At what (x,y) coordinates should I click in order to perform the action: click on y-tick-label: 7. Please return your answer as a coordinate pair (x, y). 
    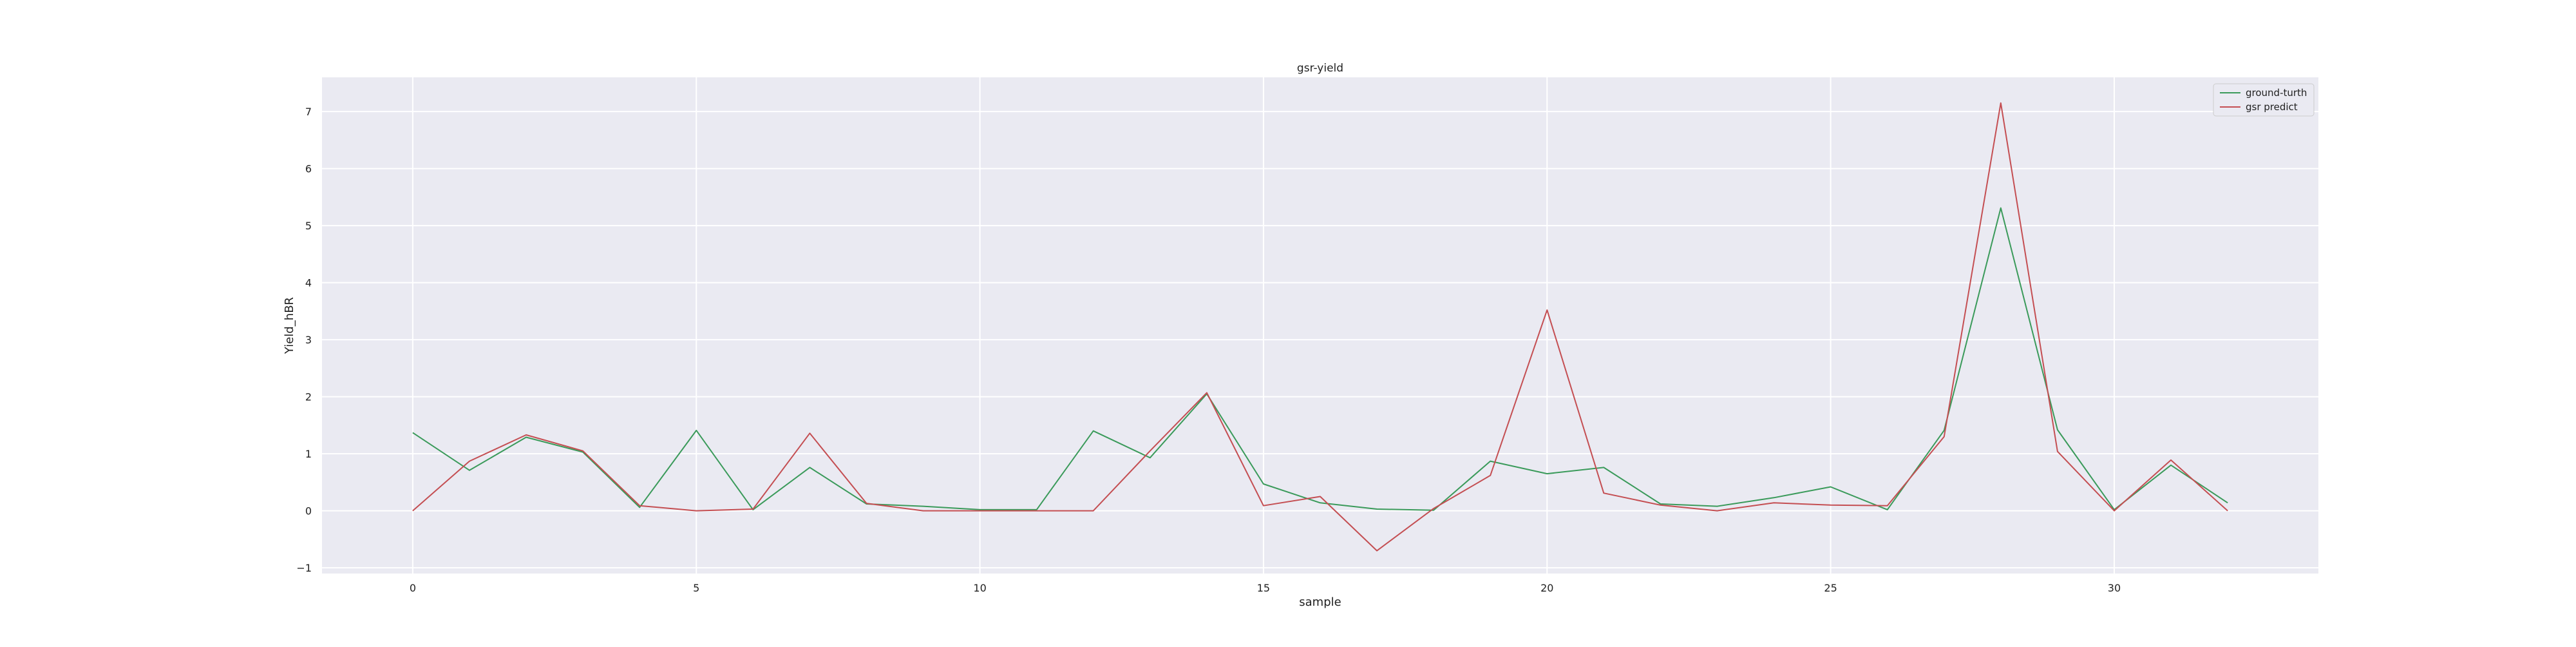
    Looking at the image, I should click on (309, 112).